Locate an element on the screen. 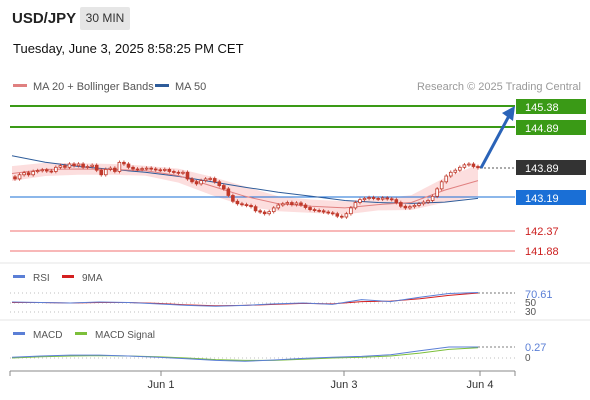 The image size is (590, 400). rsi-value-label: 70.61 is located at coordinates (539, 295).